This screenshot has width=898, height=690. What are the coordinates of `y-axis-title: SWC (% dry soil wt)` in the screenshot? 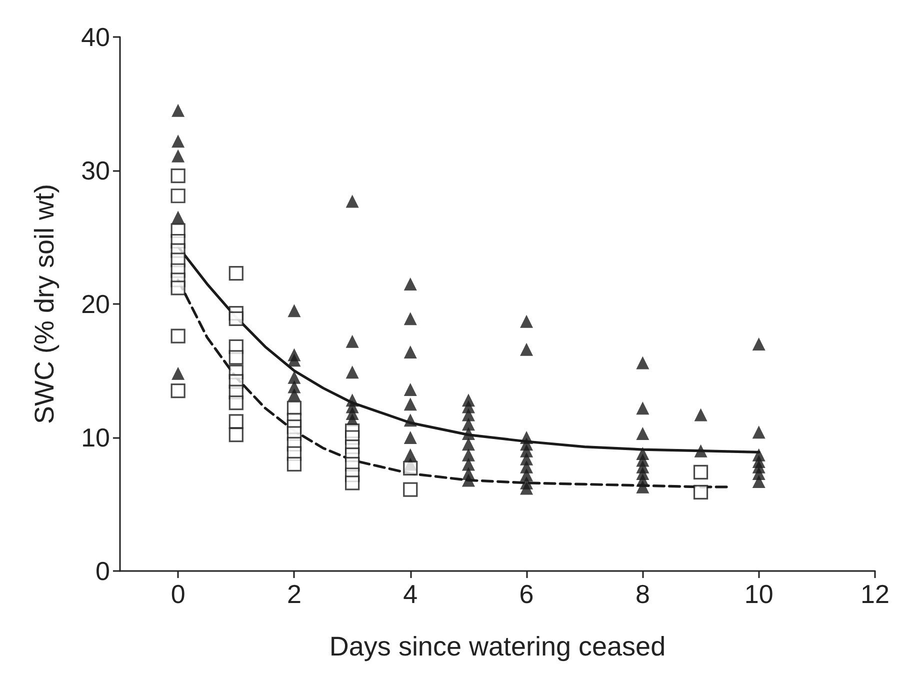 It's located at (45, 304).